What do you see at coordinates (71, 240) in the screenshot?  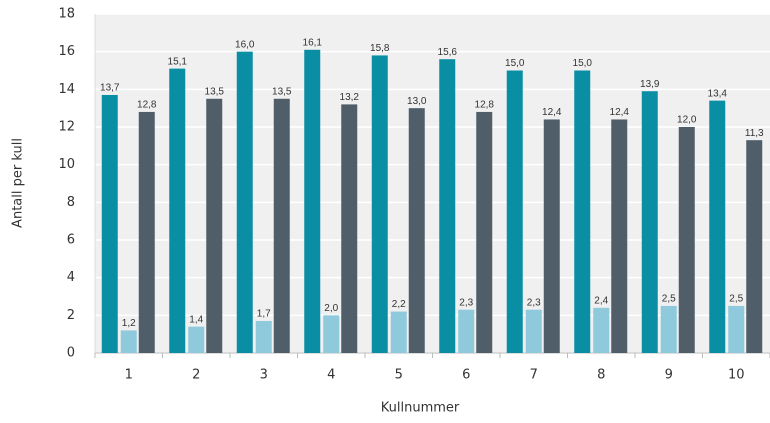 I see `y-tick-label: 6` at bounding box center [71, 240].